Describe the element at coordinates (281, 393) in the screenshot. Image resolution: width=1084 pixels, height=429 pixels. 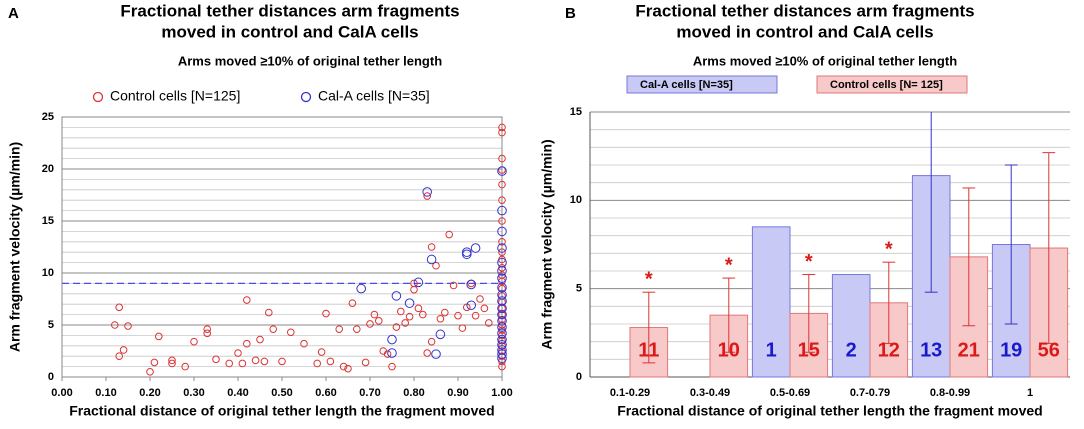
I see `x-tick-label: 0.50` at that location.